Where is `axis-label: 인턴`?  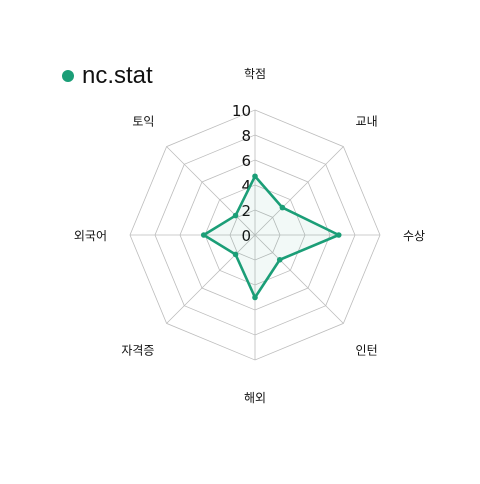
axis-label: 인턴 is located at coordinates (367, 351).